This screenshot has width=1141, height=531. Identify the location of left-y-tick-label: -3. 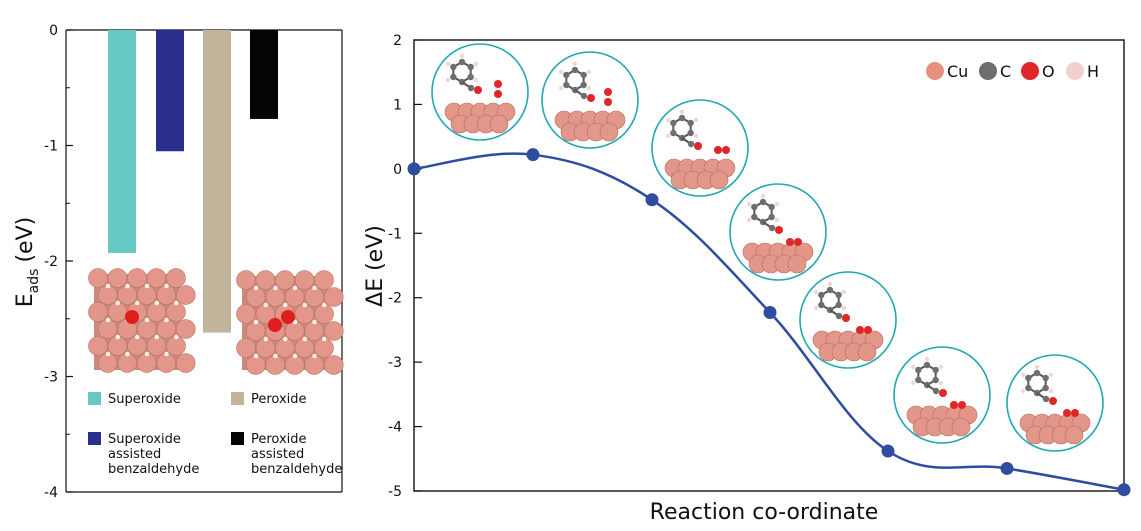
(51, 378).